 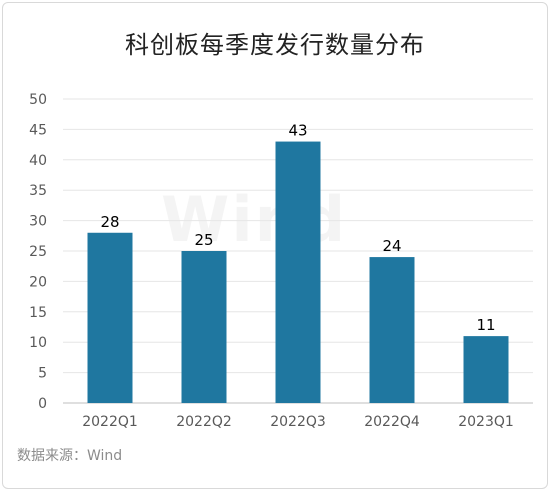 What do you see at coordinates (392, 422) in the screenshot?
I see `x-tick-label: 2022Q4` at bounding box center [392, 422].